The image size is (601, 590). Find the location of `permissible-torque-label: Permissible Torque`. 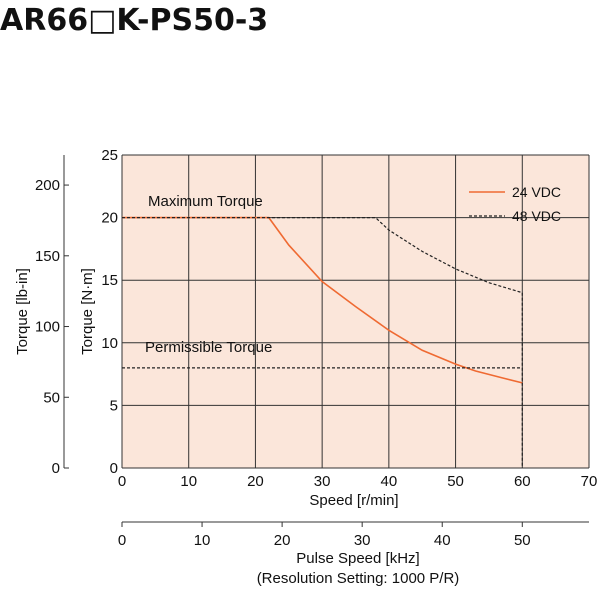

permissible-torque-label: Permissible Torque is located at coordinates (208, 347).